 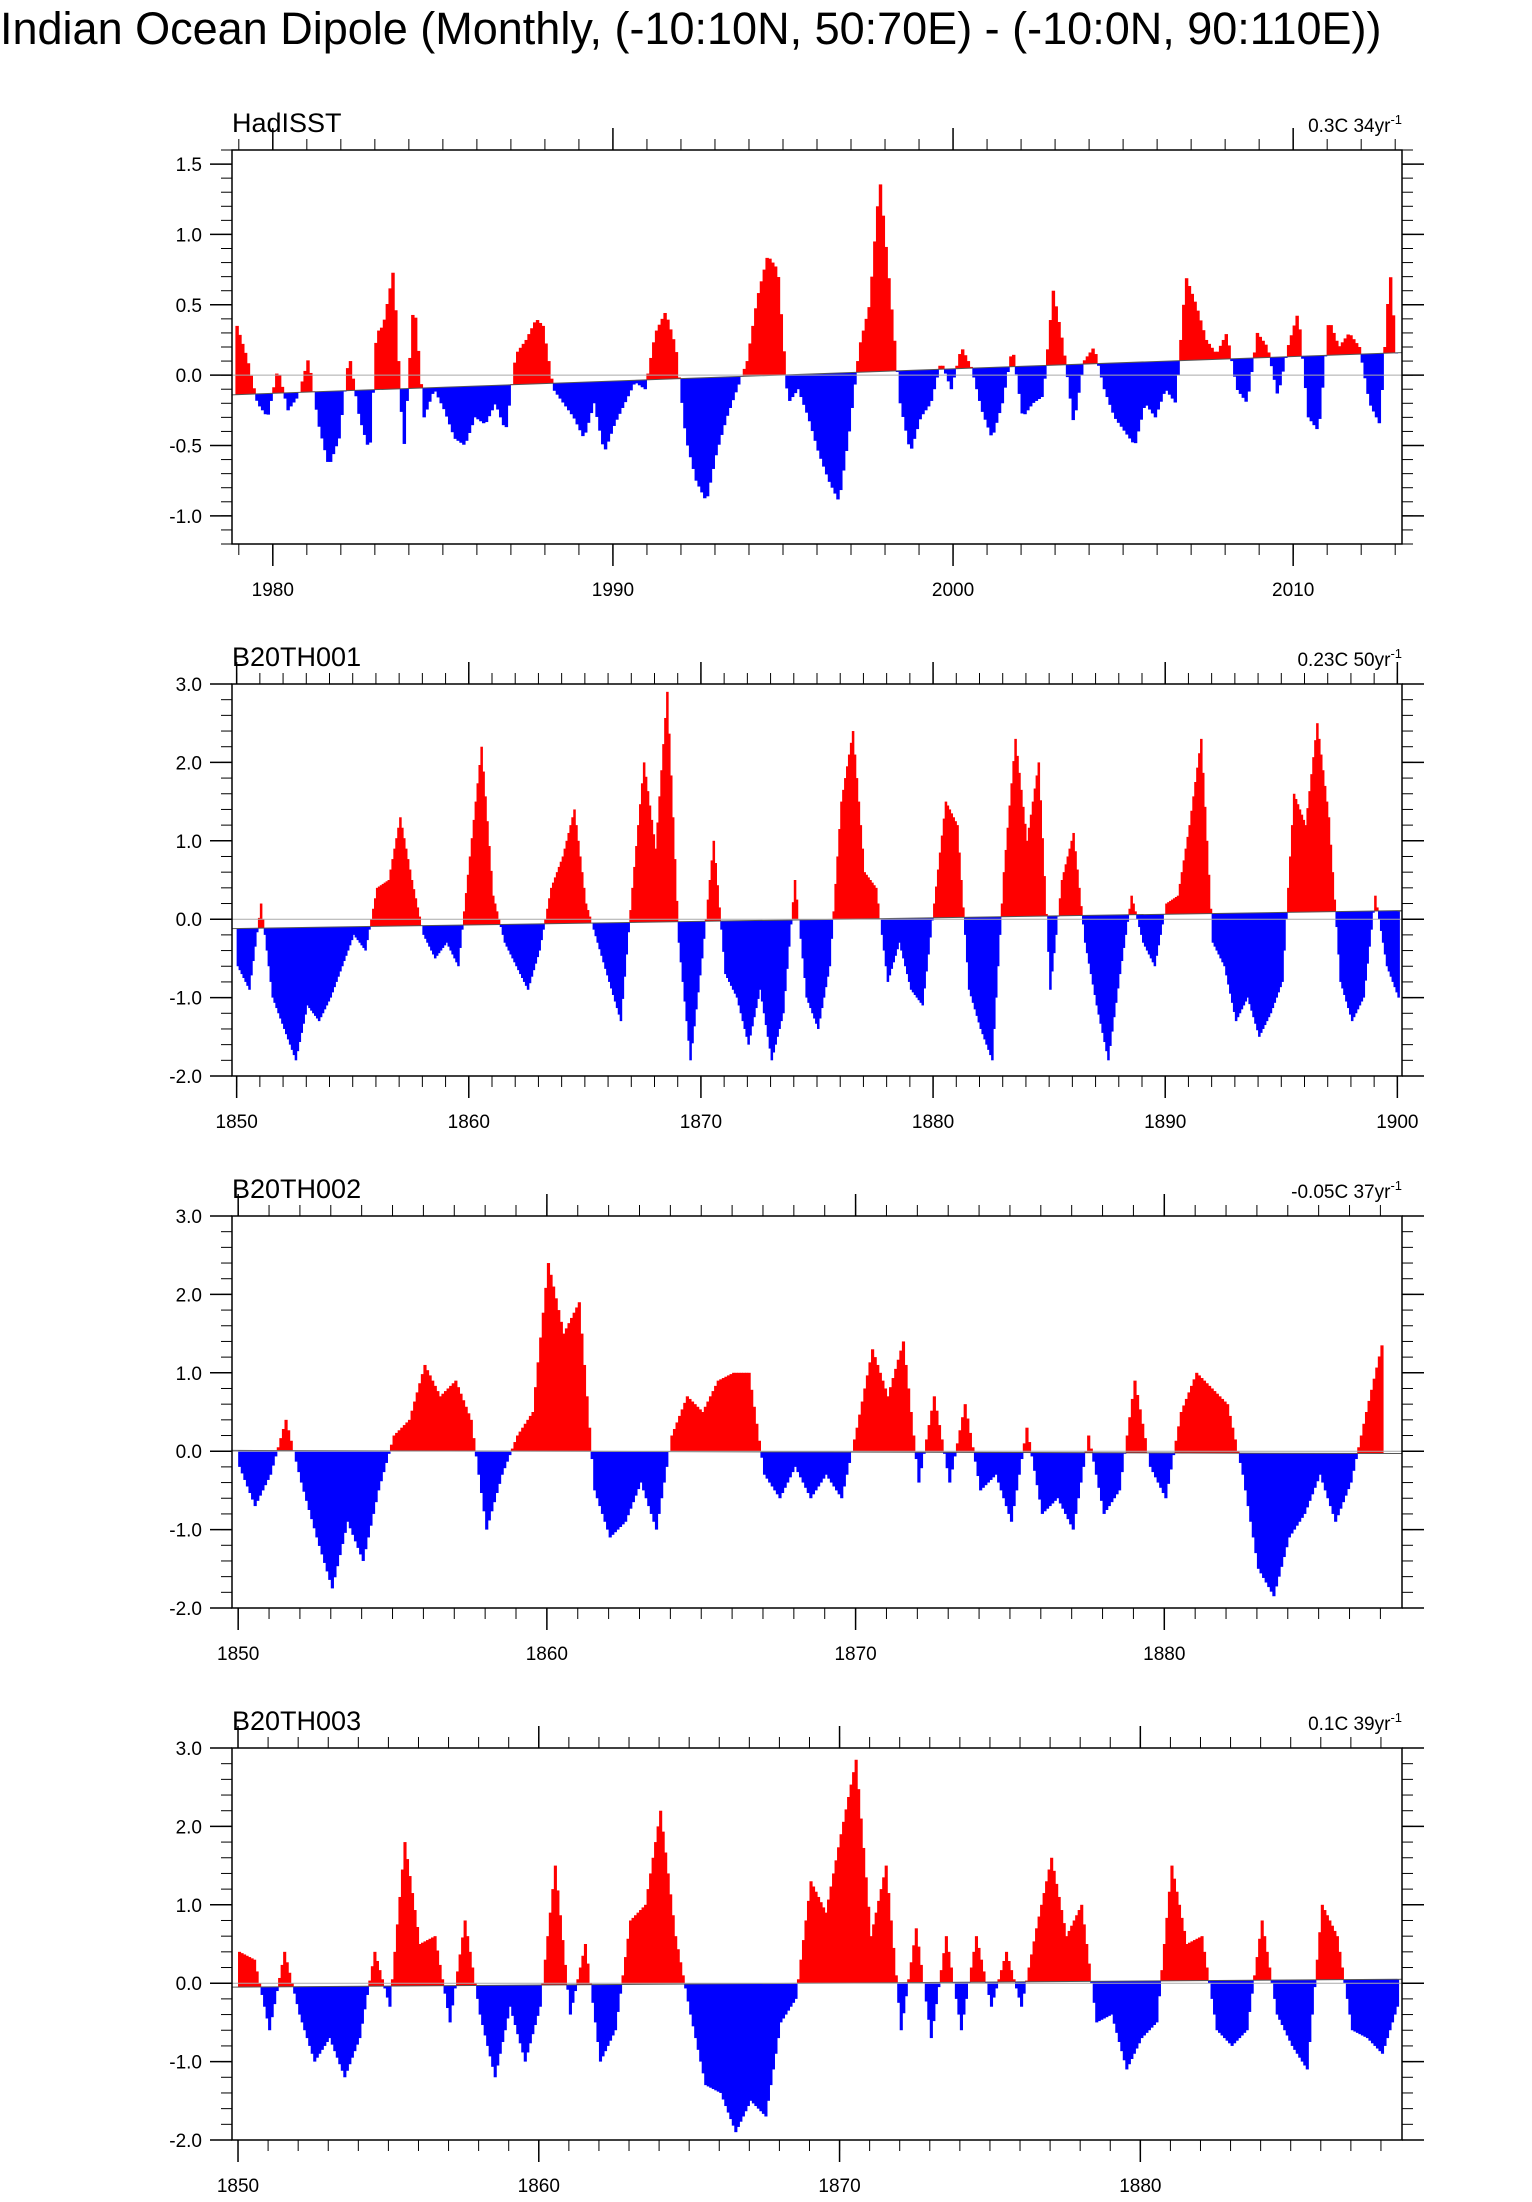 I want to click on y-tick-label: 3.0, so click(x=189, y=1749).